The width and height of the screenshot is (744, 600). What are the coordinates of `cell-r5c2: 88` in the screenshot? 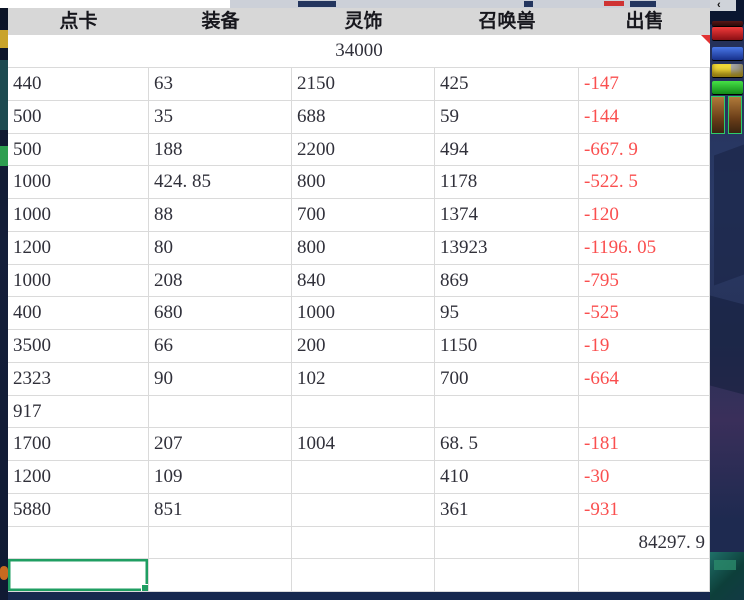 It's located at (220, 215).